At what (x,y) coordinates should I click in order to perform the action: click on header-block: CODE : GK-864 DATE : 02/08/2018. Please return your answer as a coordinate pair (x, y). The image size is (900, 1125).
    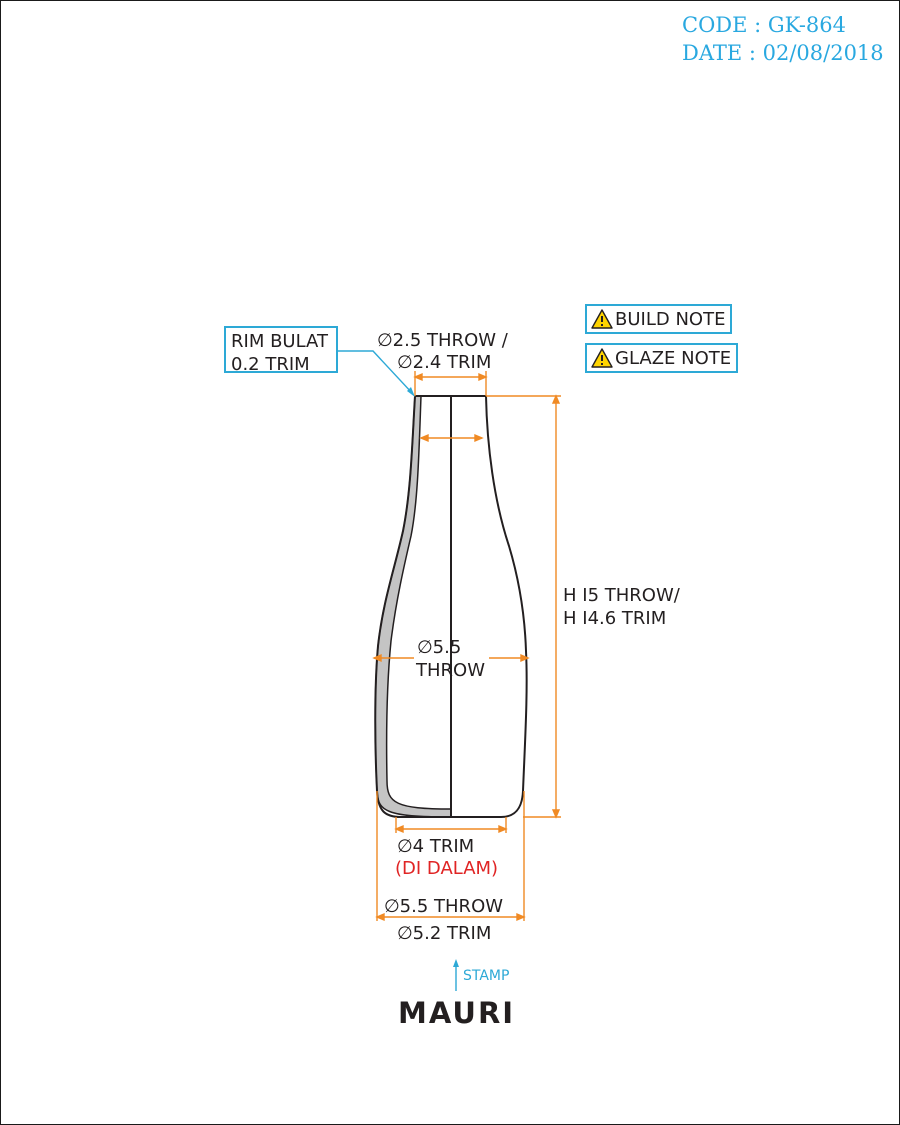
    Looking at the image, I should click on (783, 39).